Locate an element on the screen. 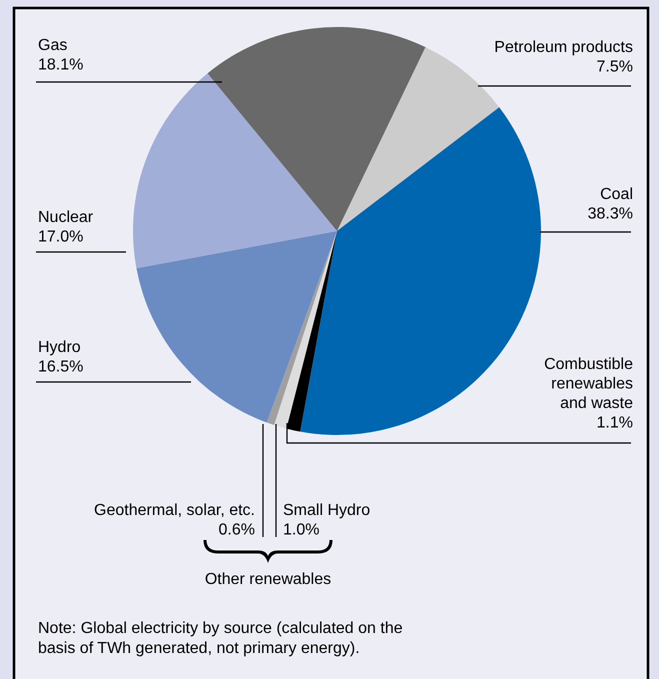  data-label: 38.3% is located at coordinates (610, 214).